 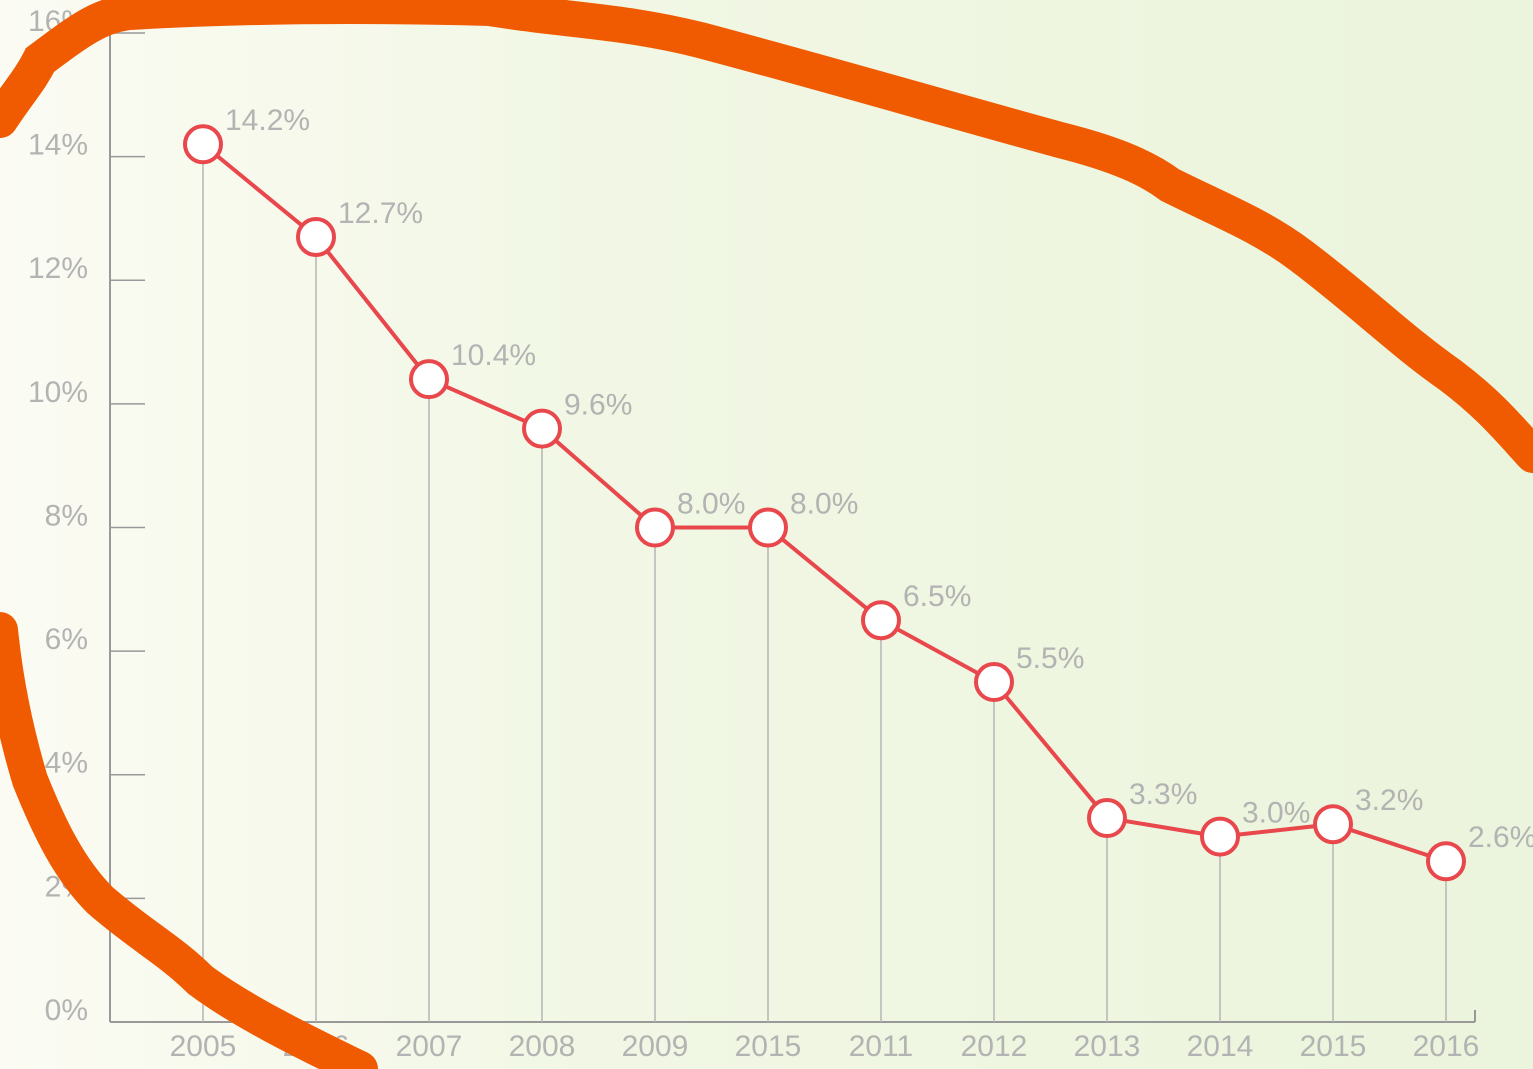 What do you see at coordinates (58, 392) in the screenshot?
I see `y-tick-label: 10%` at bounding box center [58, 392].